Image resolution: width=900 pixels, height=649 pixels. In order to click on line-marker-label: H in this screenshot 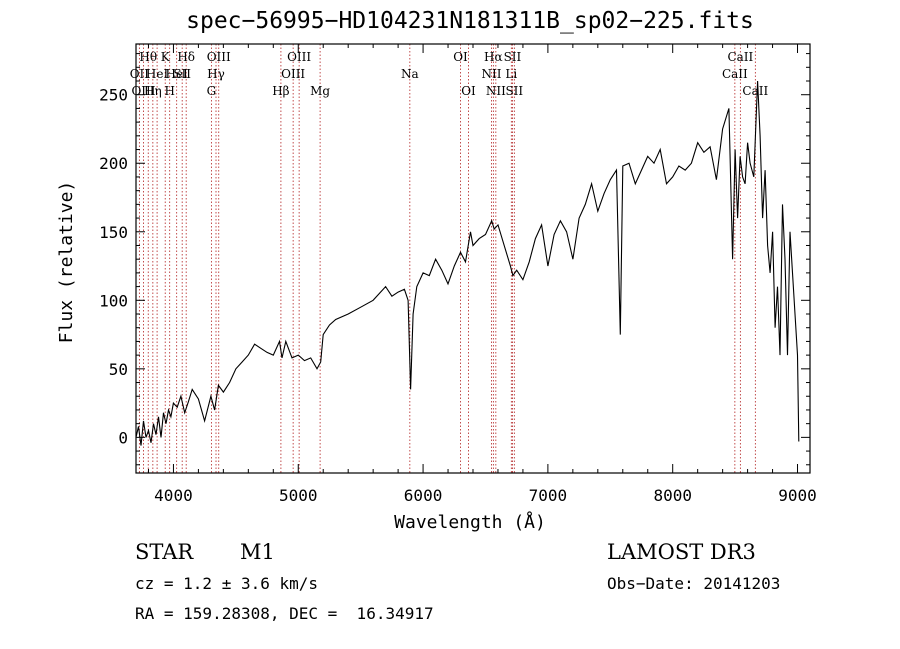, I will do `click(169, 91)`.